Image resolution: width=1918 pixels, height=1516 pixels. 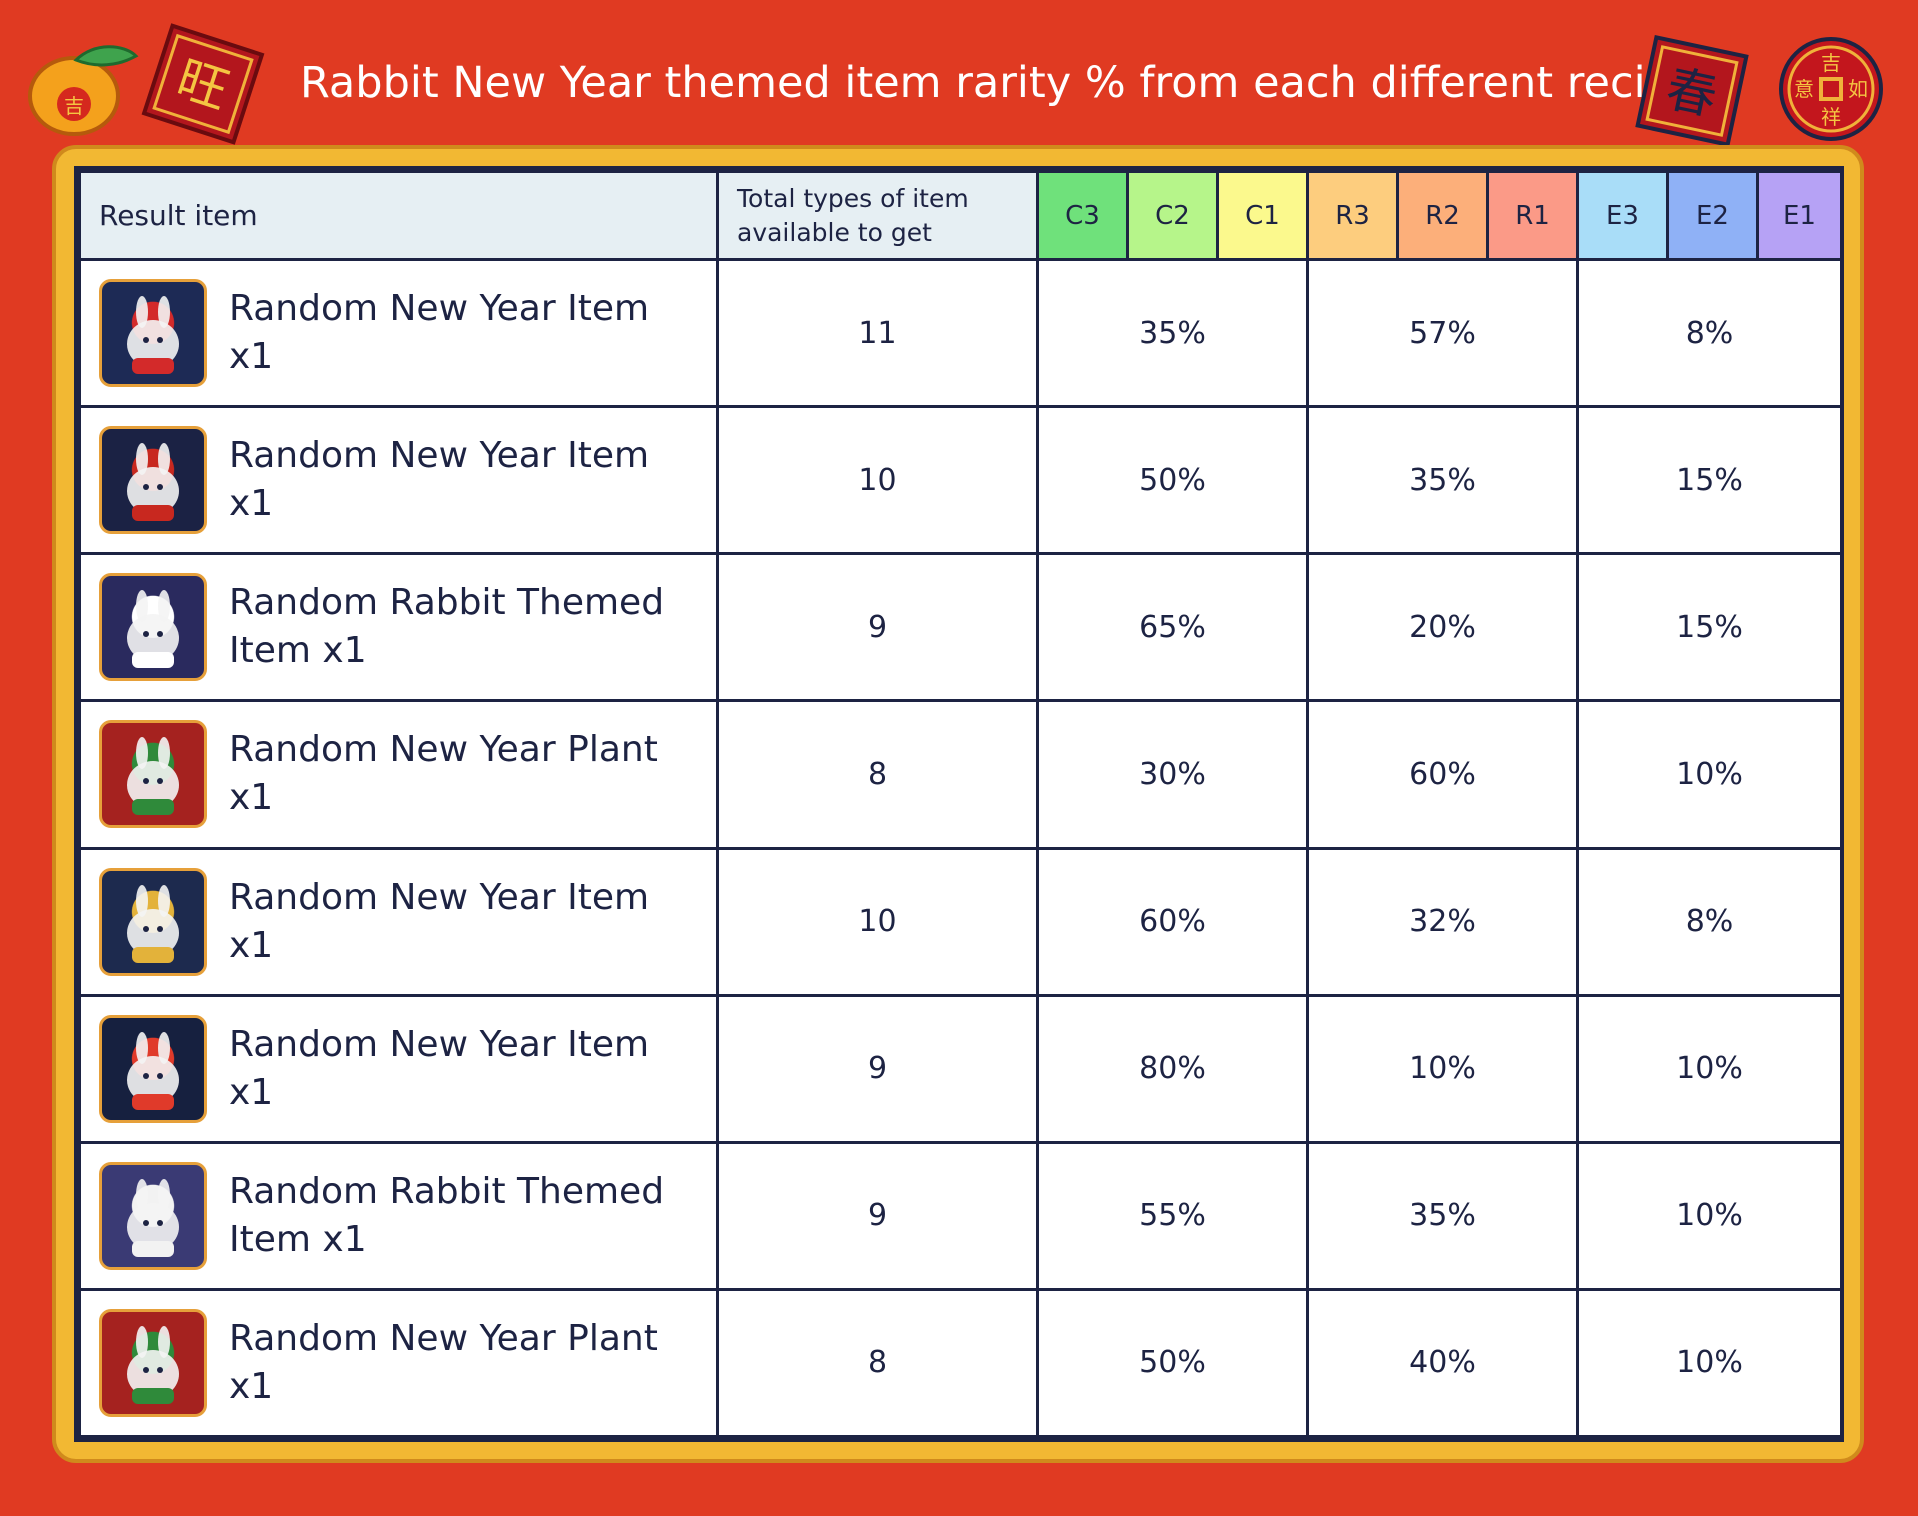 What do you see at coordinates (1442, 627) in the screenshot?
I see `rare-rate-cell: 20%` at bounding box center [1442, 627].